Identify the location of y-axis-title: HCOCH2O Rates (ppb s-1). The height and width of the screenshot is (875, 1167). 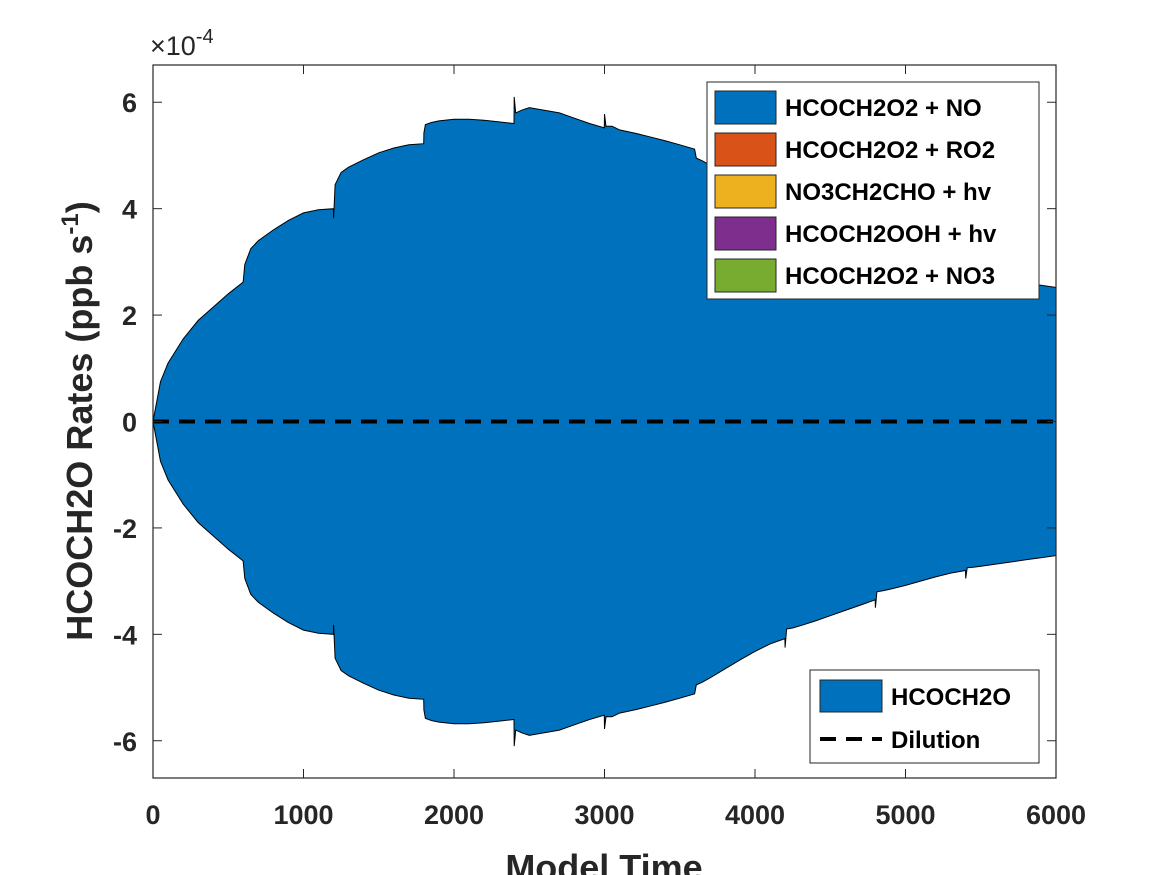
(78, 420).